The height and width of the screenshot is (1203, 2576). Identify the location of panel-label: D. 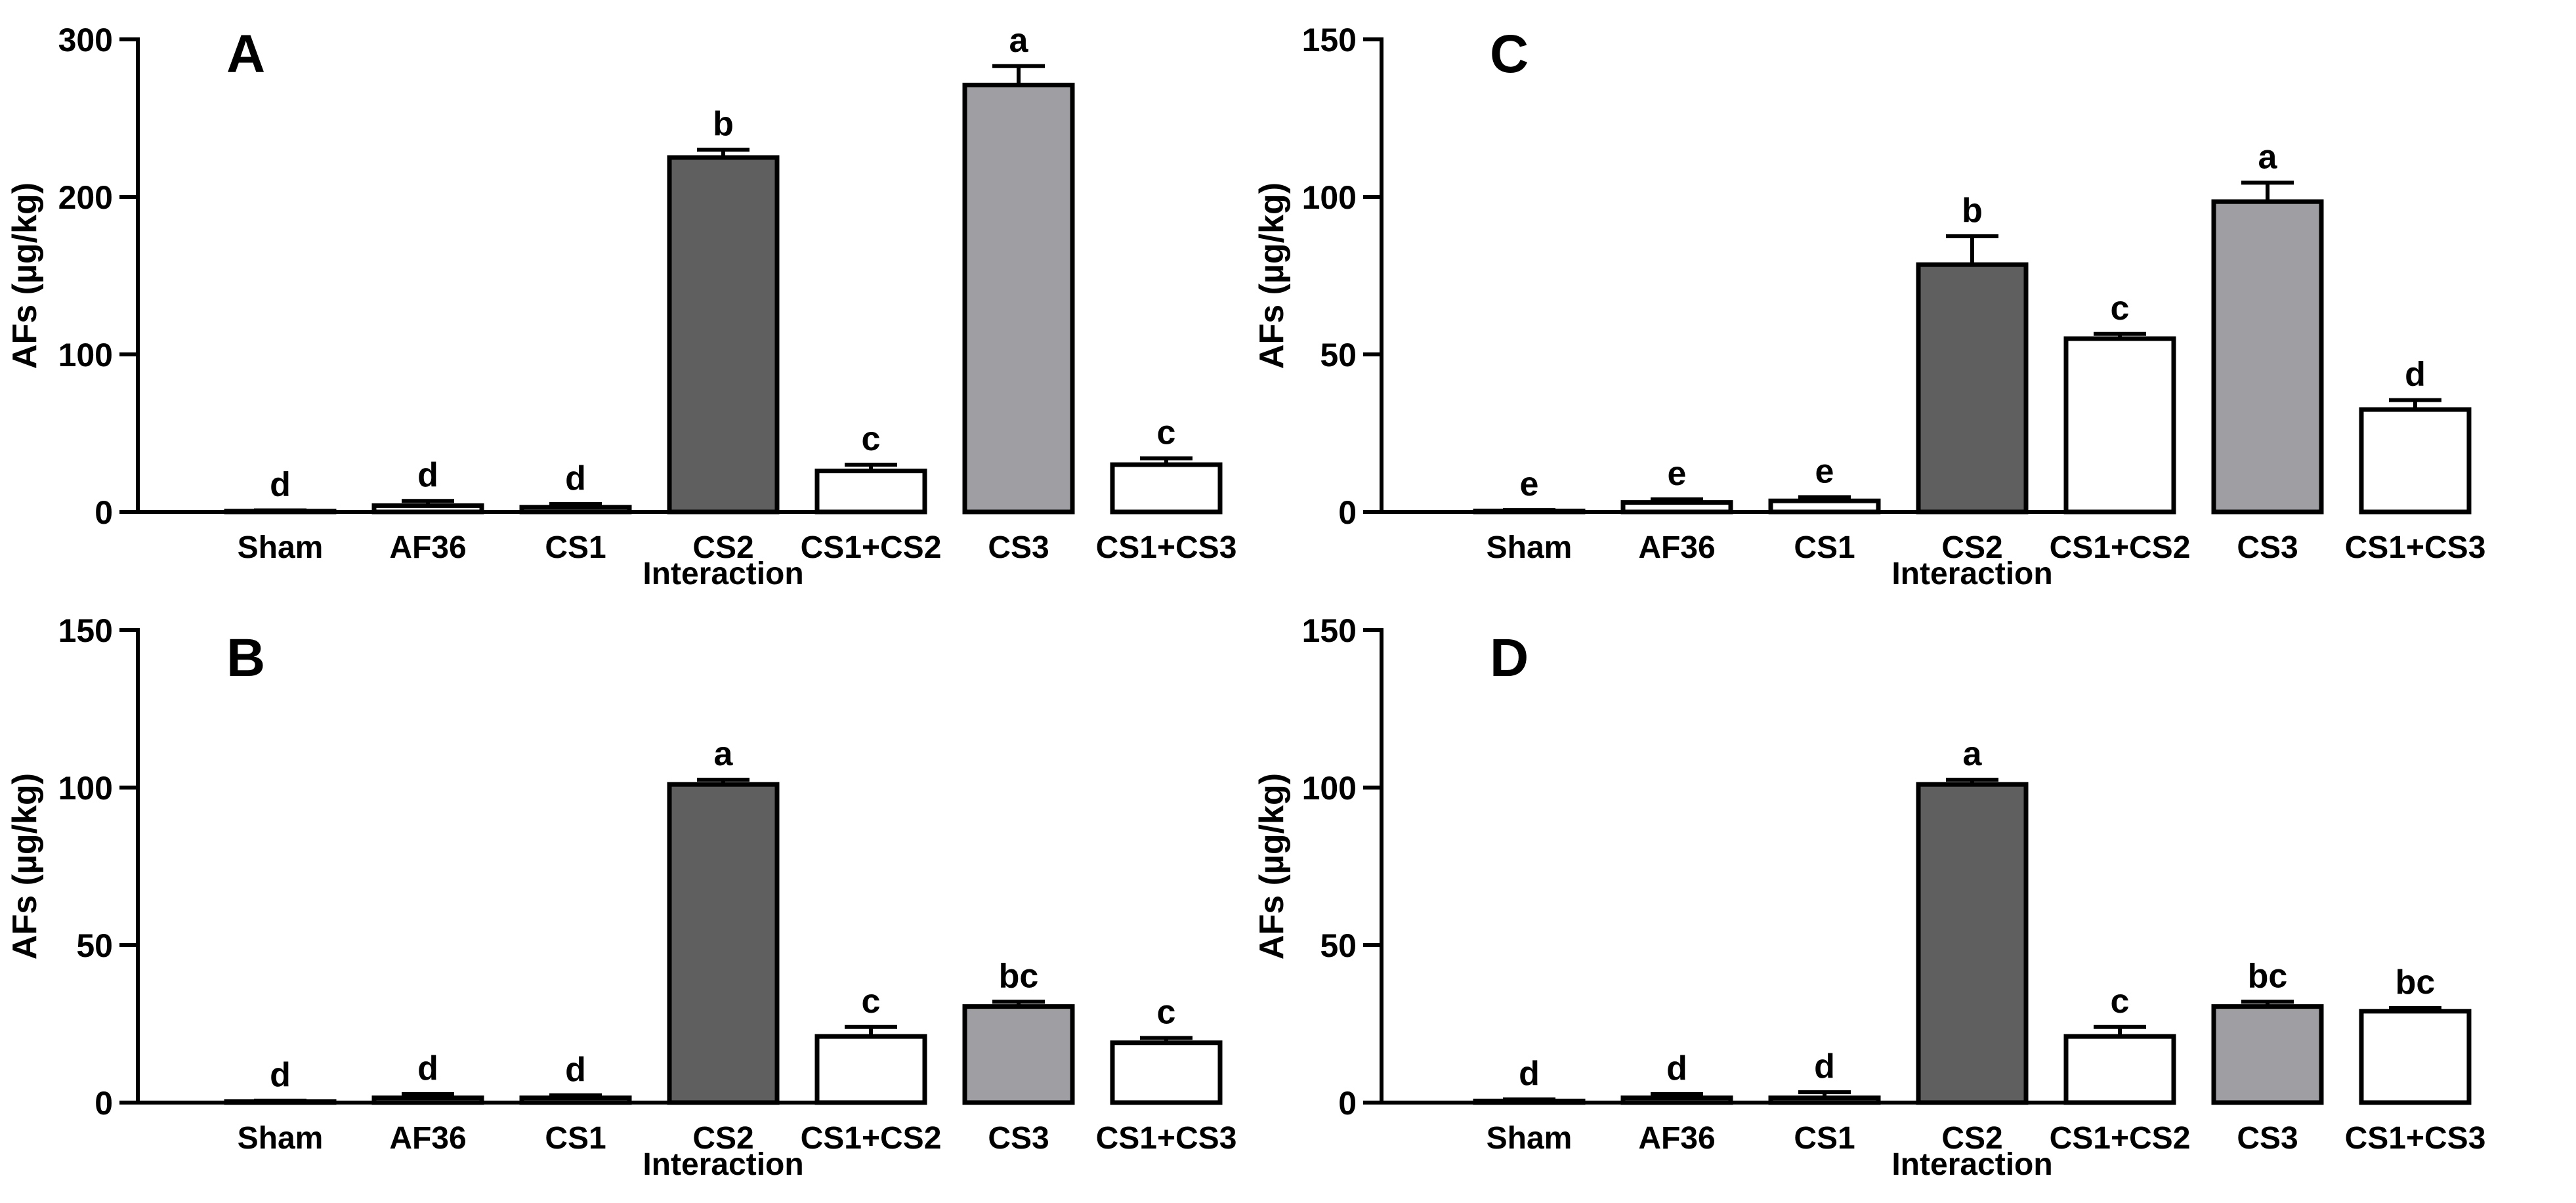
(1509, 658).